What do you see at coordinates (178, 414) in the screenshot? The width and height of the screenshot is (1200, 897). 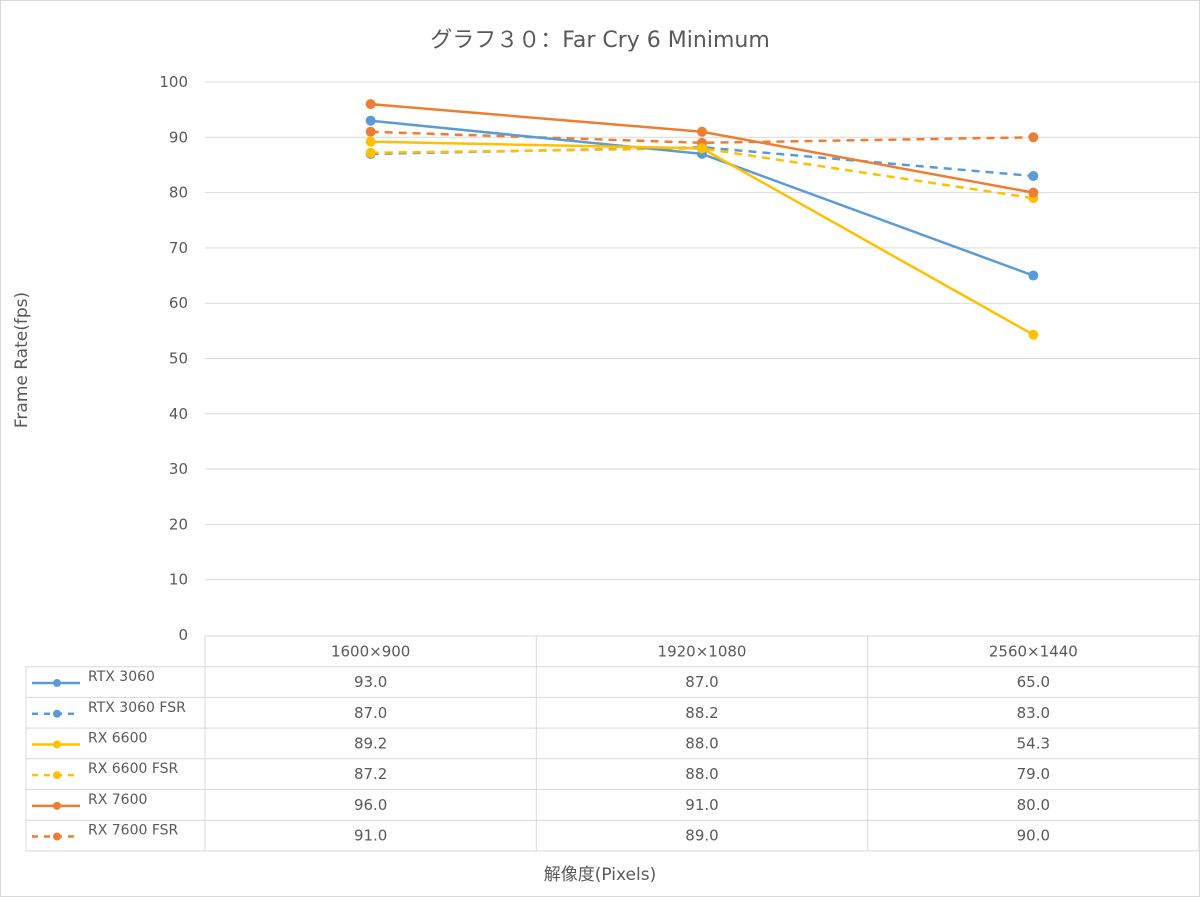 I see `y-tick-label: 40` at bounding box center [178, 414].